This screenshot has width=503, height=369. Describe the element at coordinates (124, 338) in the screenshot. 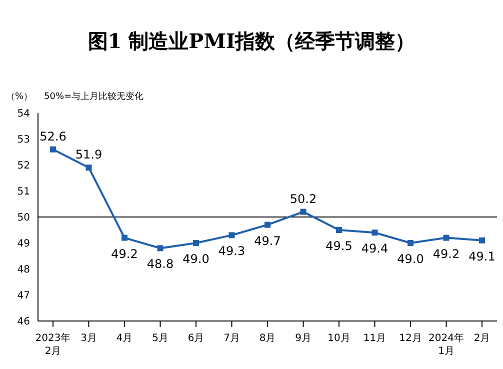

I see `x-tick-label: 4月` at that location.